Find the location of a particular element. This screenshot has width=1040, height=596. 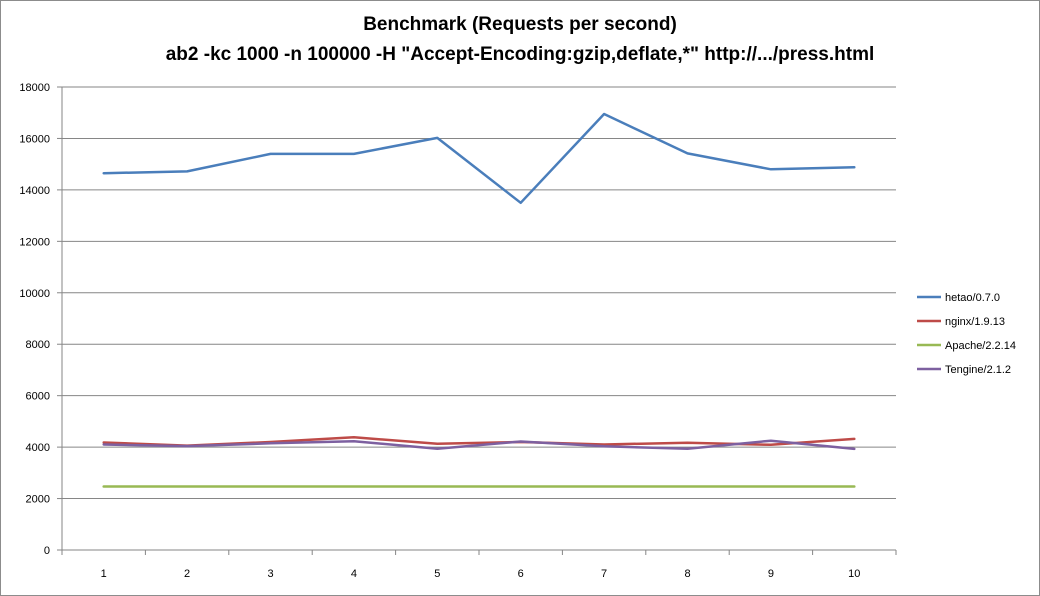

x-tick-label: 8 is located at coordinates (687, 574).